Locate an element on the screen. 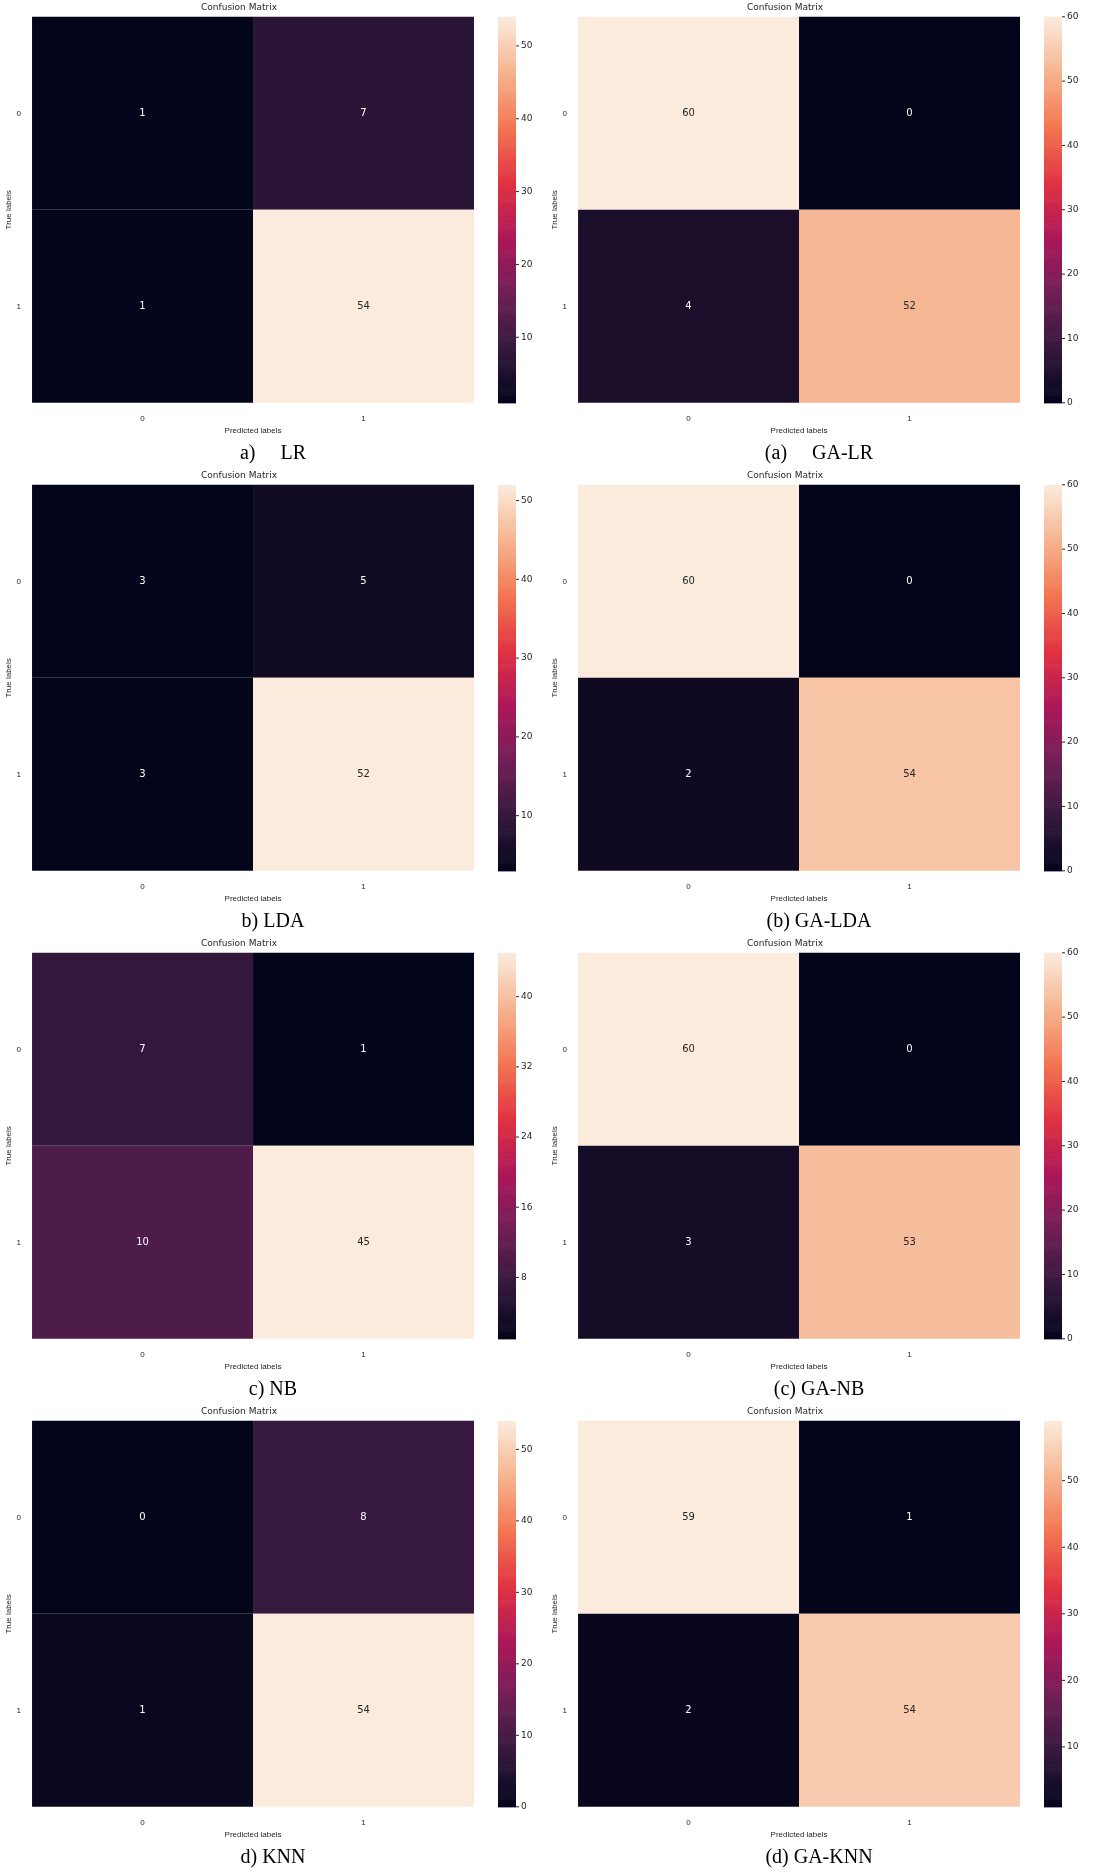 Image resolution: width=1093 pixels, height=1874 pixels. data-label: 53 is located at coordinates (909, 1241).